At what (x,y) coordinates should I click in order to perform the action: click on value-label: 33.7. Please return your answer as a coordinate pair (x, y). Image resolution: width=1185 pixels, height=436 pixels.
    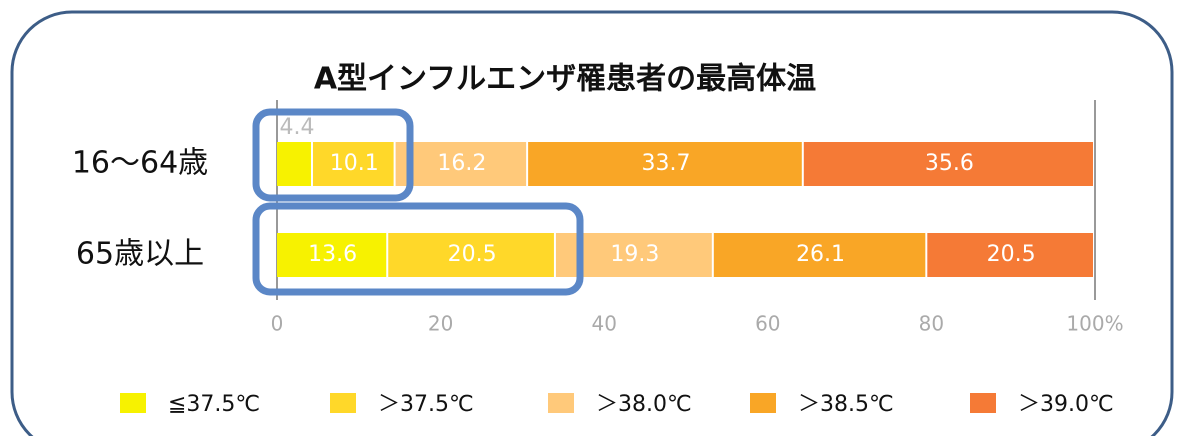
    Looking at the image, I should click on (665, 163).